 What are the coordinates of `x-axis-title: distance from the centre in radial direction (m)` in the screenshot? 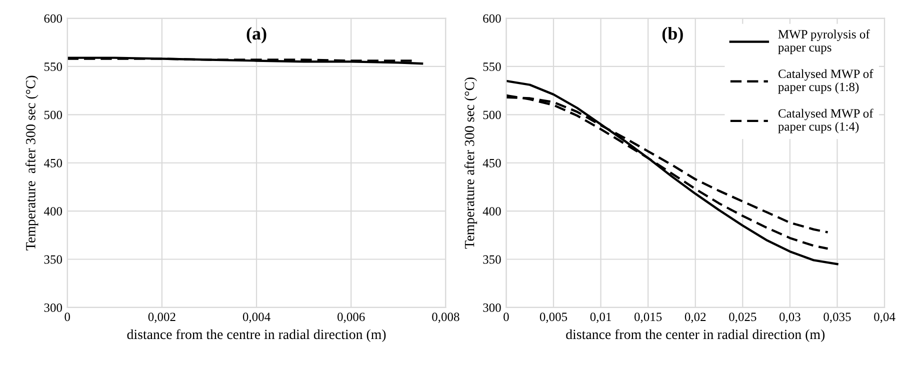 It's located at (256, 335).